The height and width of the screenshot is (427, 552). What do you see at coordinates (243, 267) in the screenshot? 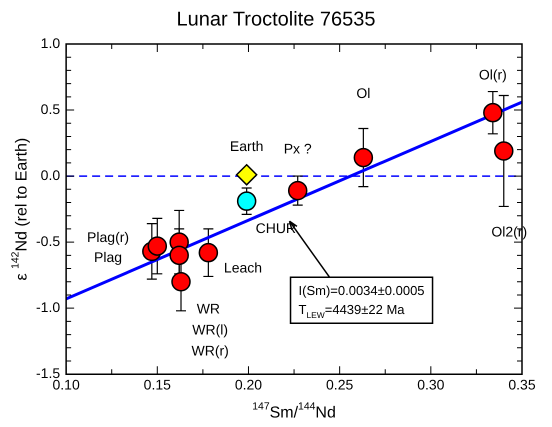
I see `annotation: Leach` at bounding box center [243, 267].